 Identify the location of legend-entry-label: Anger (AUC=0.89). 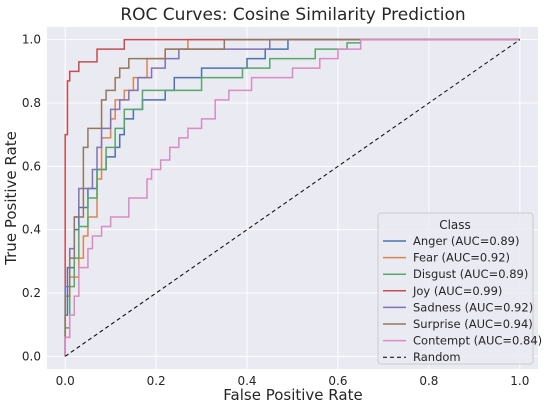
(466, 241).